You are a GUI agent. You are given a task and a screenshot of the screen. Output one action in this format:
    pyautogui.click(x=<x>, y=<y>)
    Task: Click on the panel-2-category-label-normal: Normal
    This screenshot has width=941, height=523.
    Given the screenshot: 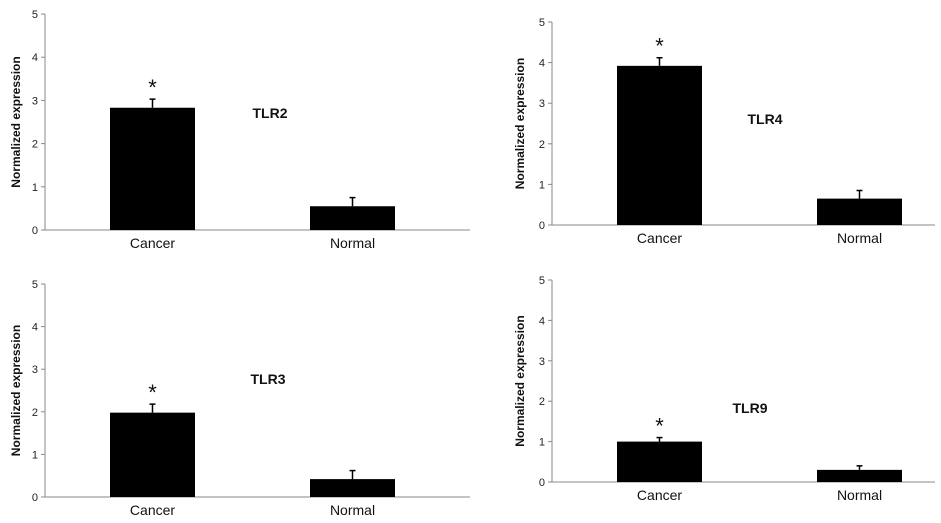 What is the action you would take?
    pyautogui.click(x=859, y=238)
    